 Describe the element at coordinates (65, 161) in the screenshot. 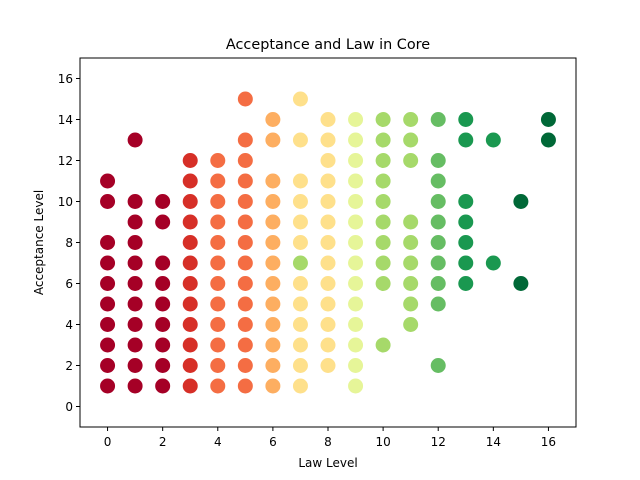

I see `y-tick-label: 12` at that location.